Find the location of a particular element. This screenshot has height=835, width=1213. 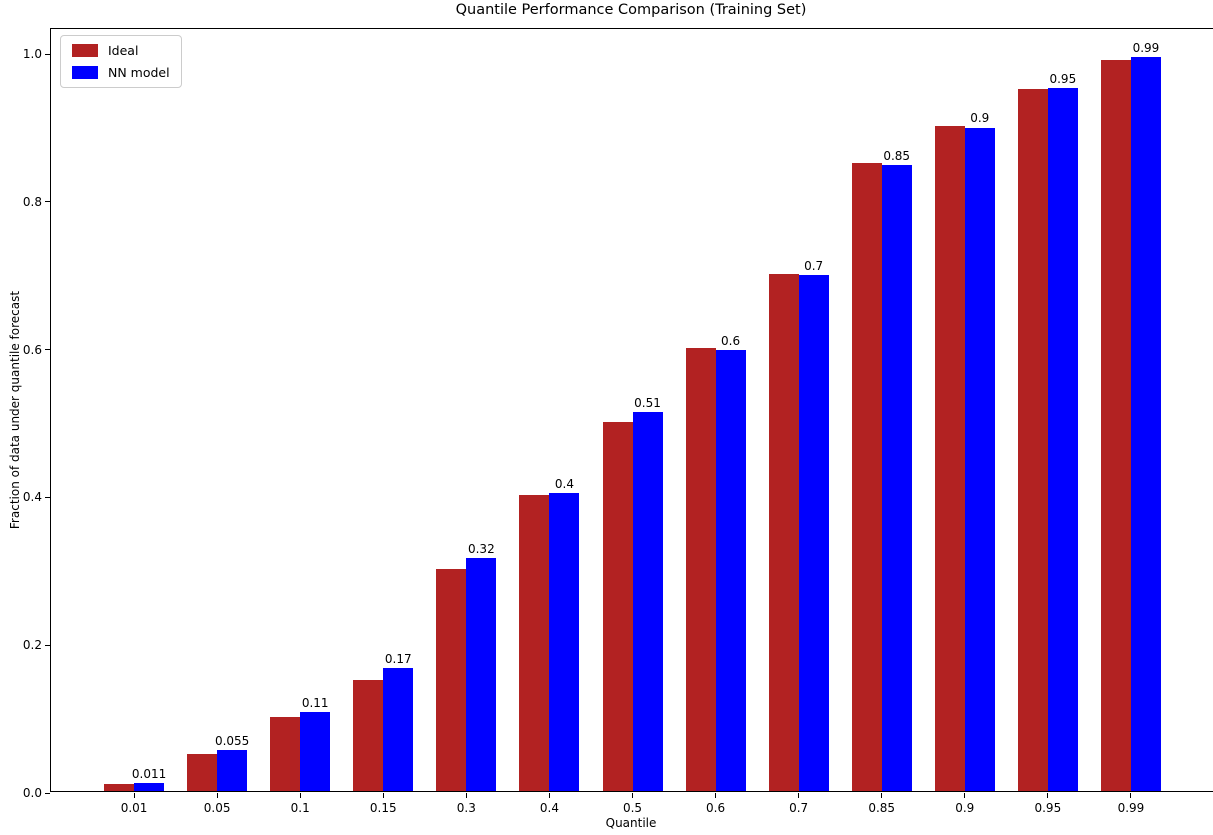

y-tick-label: 1.0 is located at coordinates (32, 54).